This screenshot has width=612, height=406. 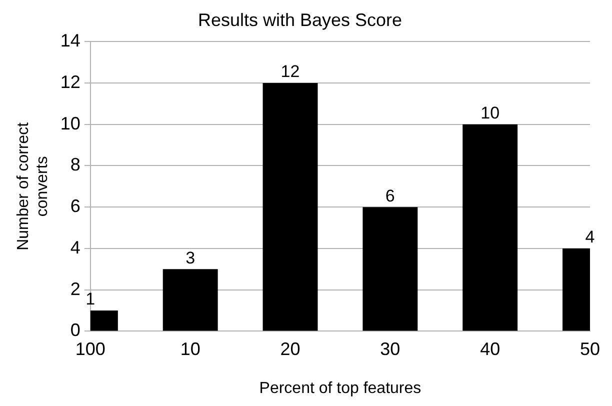 I want to click on x-axis-title: Percent of top features, so click(x=340, y=388).